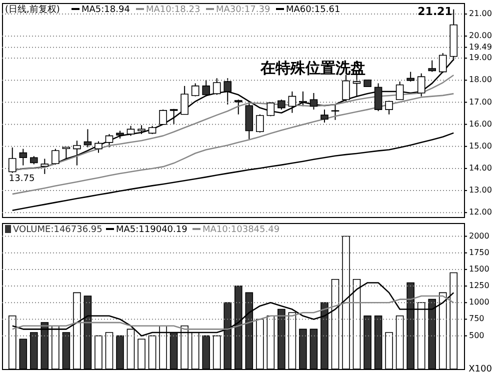 This screenshot has width=500, height=376. What do you see at coordinates (479, 235) in the screenshot?
I see `y-tick-label: 2000` at bounding box center [479, 235].